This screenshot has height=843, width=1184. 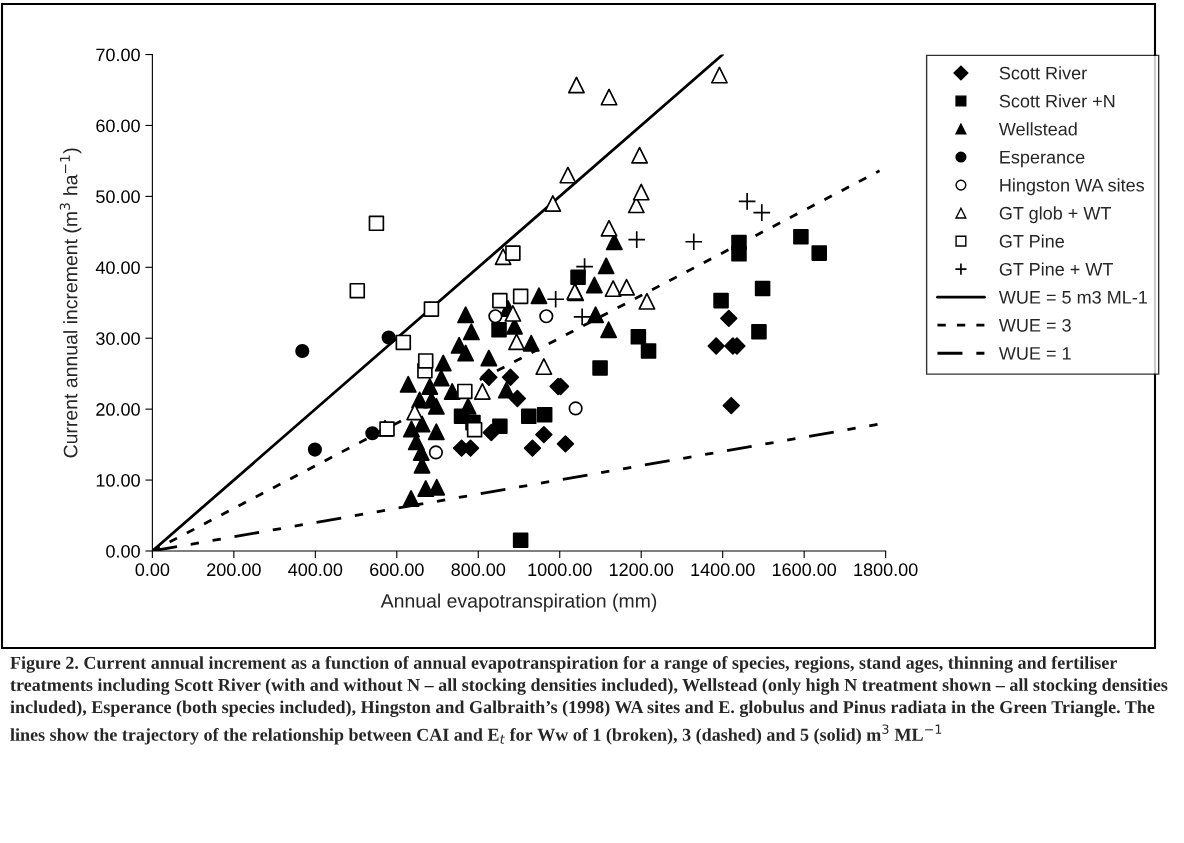 What do you see at coordinates (234, 570) in the screenshot?
I see `x-tick-label: 200.00` at bounding box center [234, 570].